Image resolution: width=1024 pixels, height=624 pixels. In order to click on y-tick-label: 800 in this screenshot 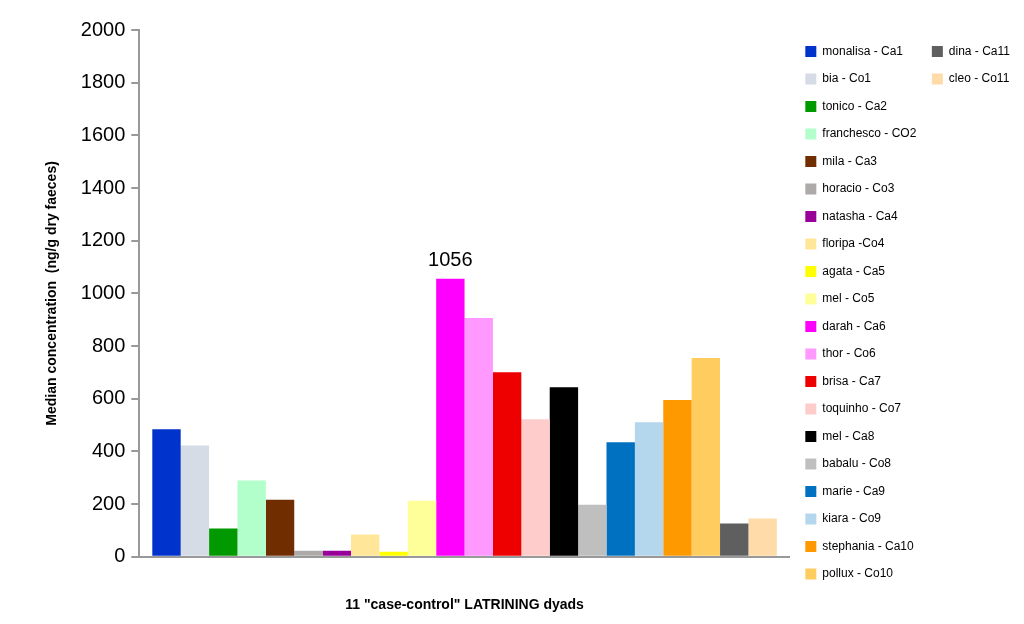, I will do `click(108, 344)`.